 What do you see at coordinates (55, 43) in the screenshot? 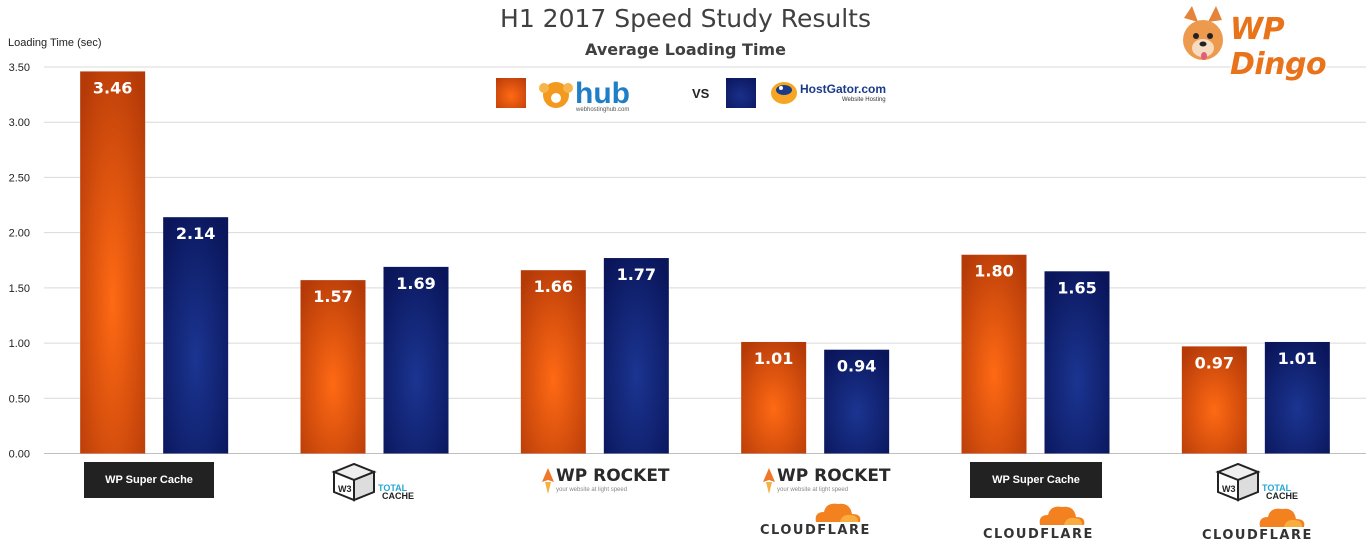
I see `y-axis-label: Loading Time (sec)` at bounding box center [55, 43].